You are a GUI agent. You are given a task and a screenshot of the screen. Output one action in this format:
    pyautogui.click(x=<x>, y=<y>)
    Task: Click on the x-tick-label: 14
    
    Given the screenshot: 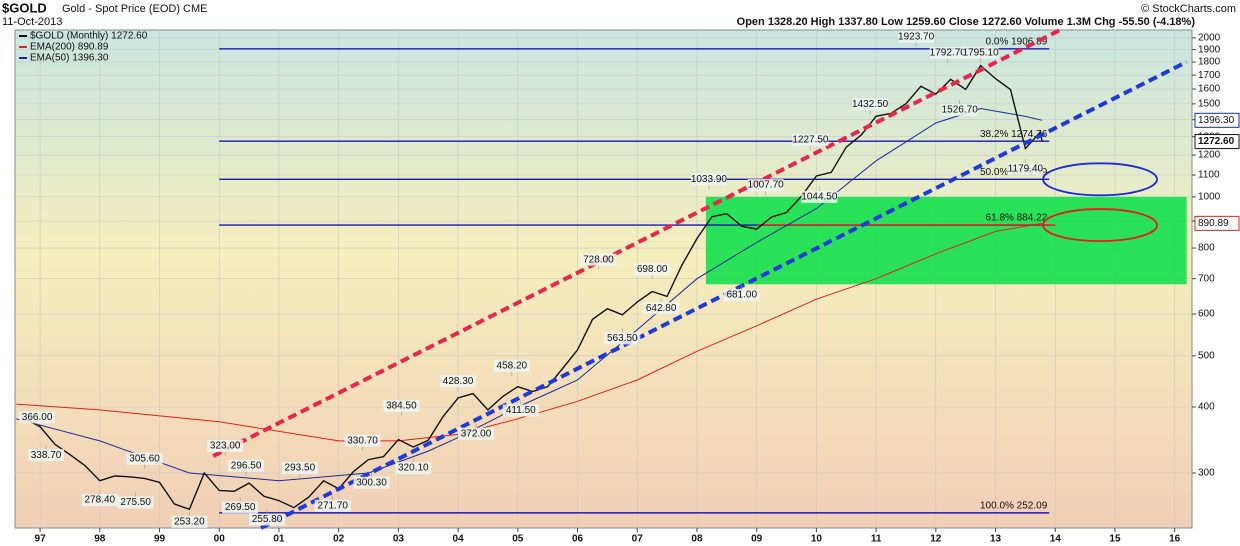 What is the action you would take?
    pyautogui.click(x=1056, y=539)
    